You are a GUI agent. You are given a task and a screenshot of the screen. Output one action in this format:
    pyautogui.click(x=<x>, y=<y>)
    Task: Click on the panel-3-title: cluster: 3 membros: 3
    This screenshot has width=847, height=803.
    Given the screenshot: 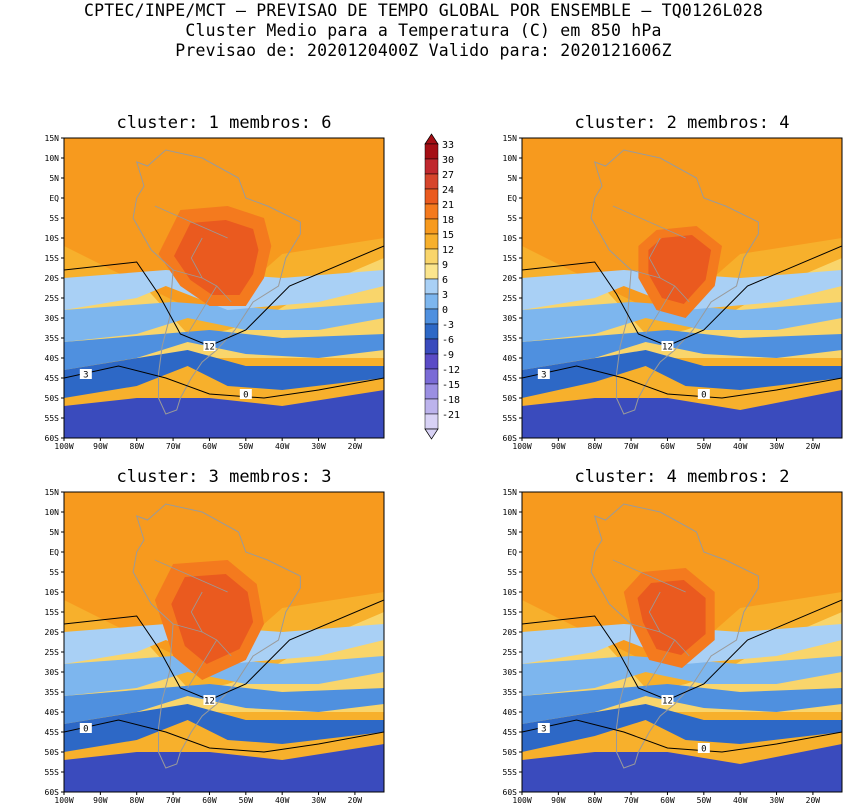 What is the action you would take?
    pyautogui.click(x=224, y=477)
    